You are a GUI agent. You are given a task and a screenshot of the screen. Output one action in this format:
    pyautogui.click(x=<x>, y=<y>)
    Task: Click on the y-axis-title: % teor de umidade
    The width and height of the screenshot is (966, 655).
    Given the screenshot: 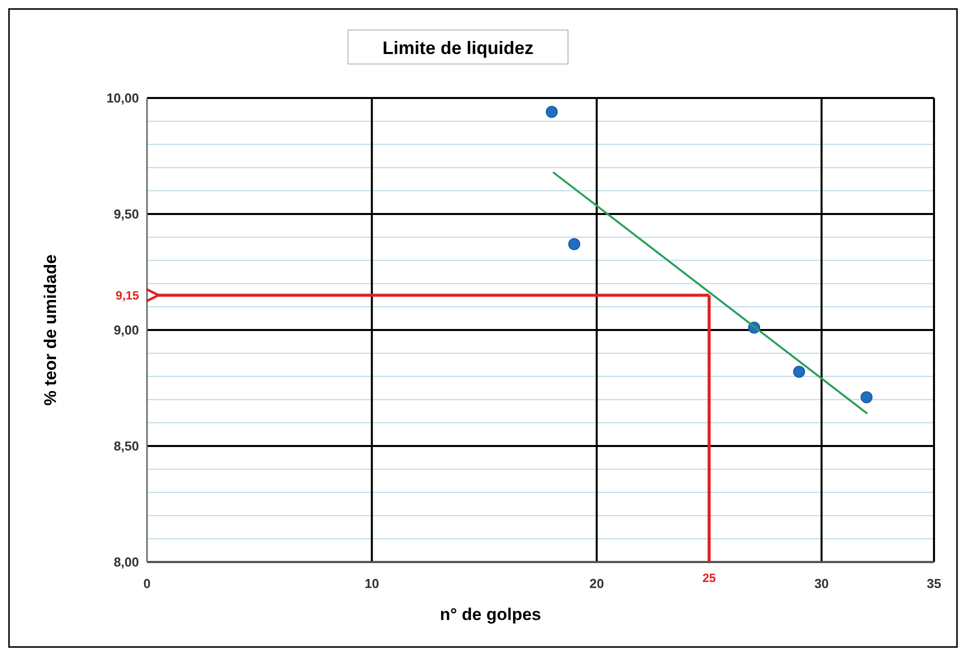 What is the action you would take?
    pyautogui.click(x=50, y=330)
    